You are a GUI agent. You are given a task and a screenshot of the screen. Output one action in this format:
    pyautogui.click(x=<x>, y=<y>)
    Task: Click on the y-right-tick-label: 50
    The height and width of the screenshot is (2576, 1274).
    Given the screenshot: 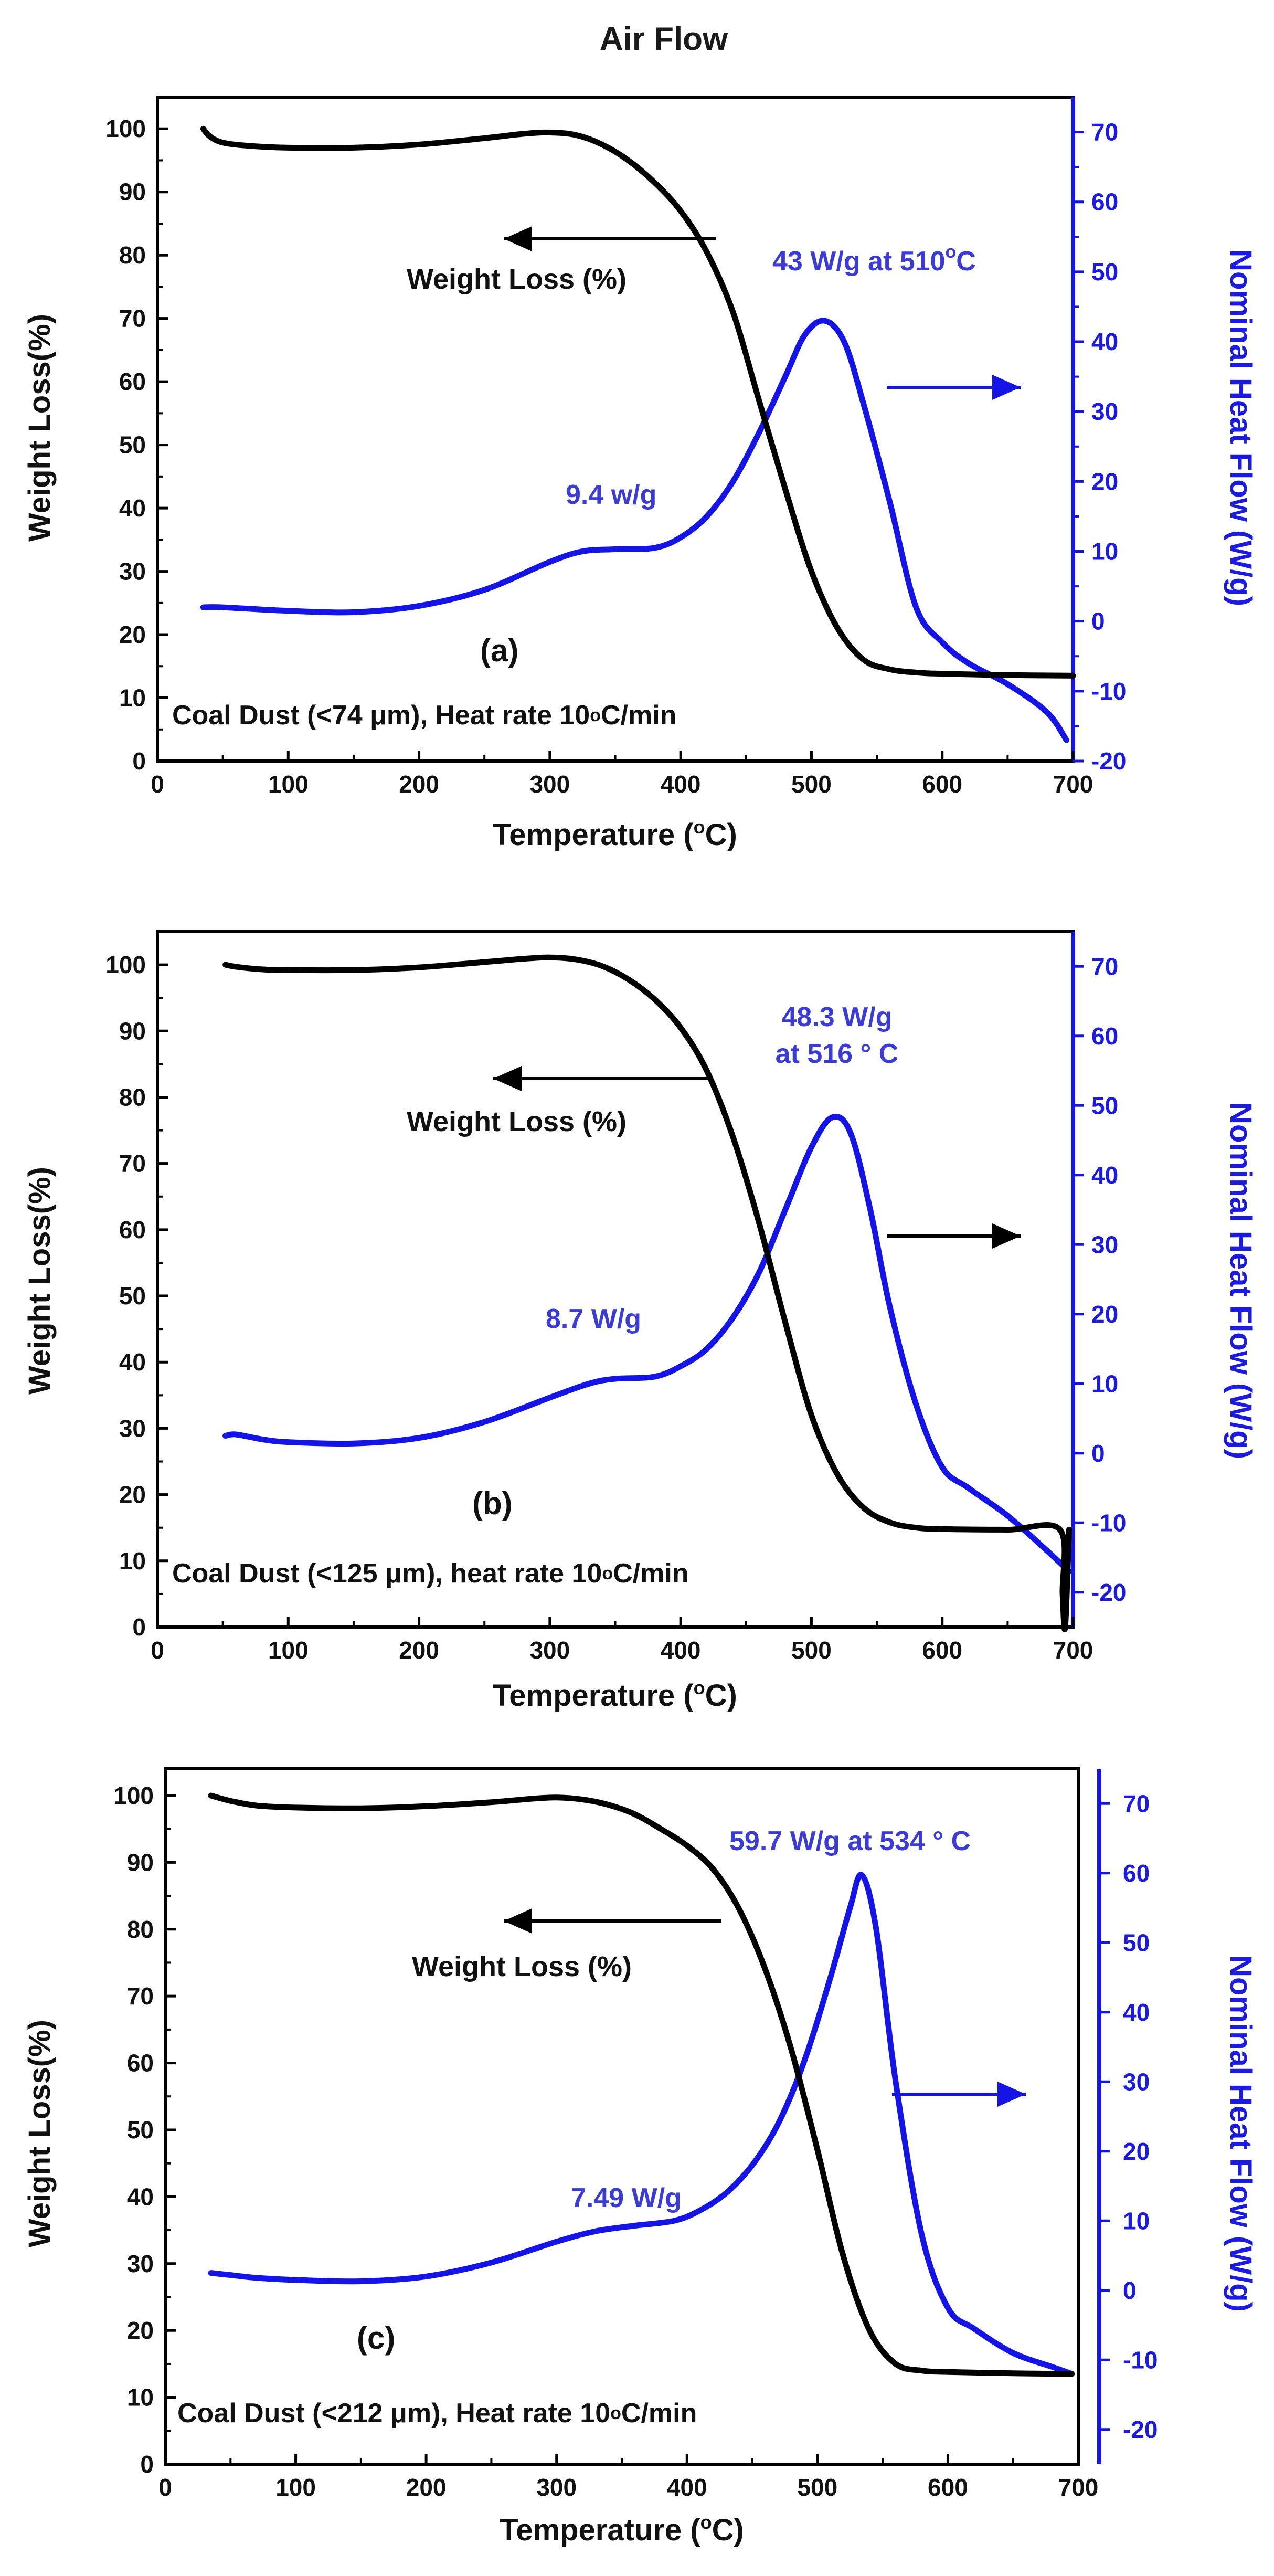 What is the action you would take?
    pyautogui.click(x=1104, y=1105)
    